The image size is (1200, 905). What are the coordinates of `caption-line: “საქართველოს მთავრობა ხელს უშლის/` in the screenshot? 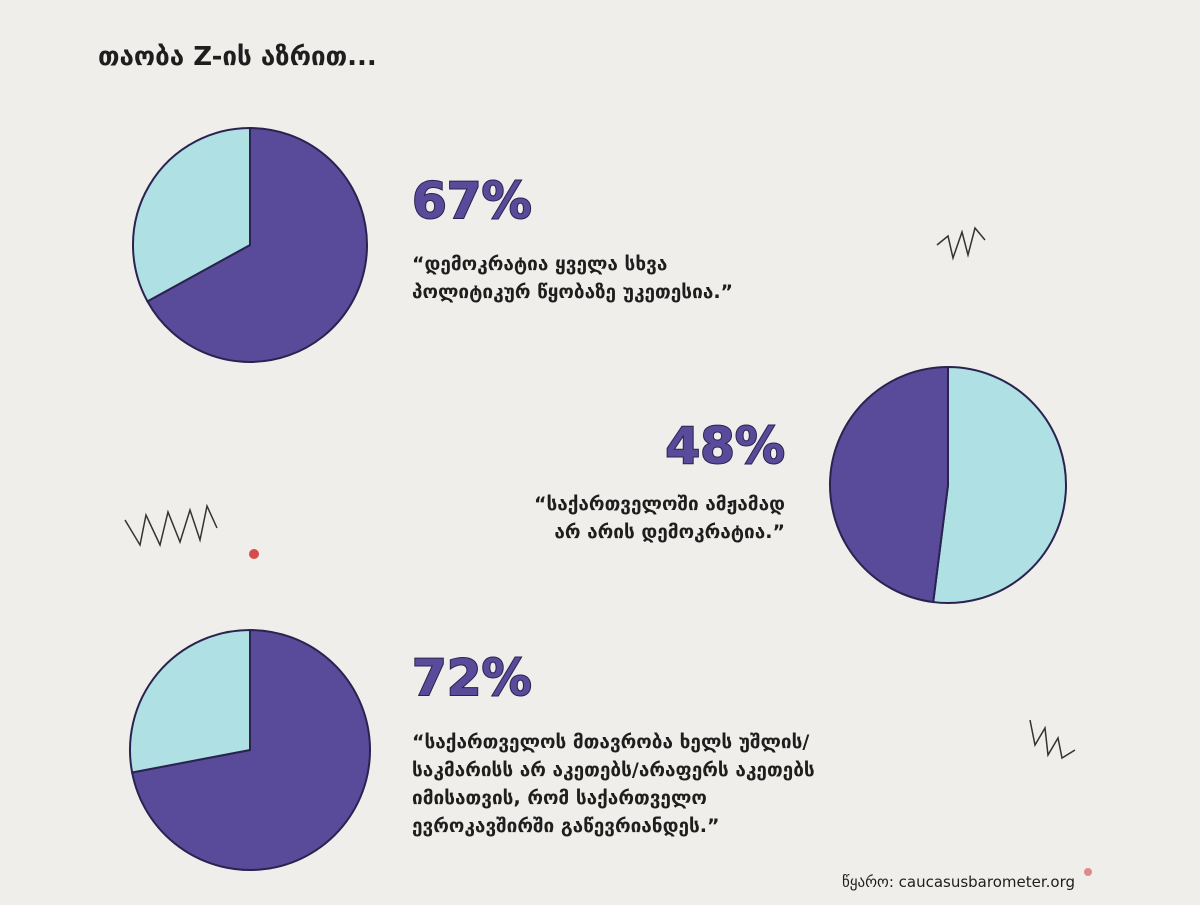 It's located at (610, 742).